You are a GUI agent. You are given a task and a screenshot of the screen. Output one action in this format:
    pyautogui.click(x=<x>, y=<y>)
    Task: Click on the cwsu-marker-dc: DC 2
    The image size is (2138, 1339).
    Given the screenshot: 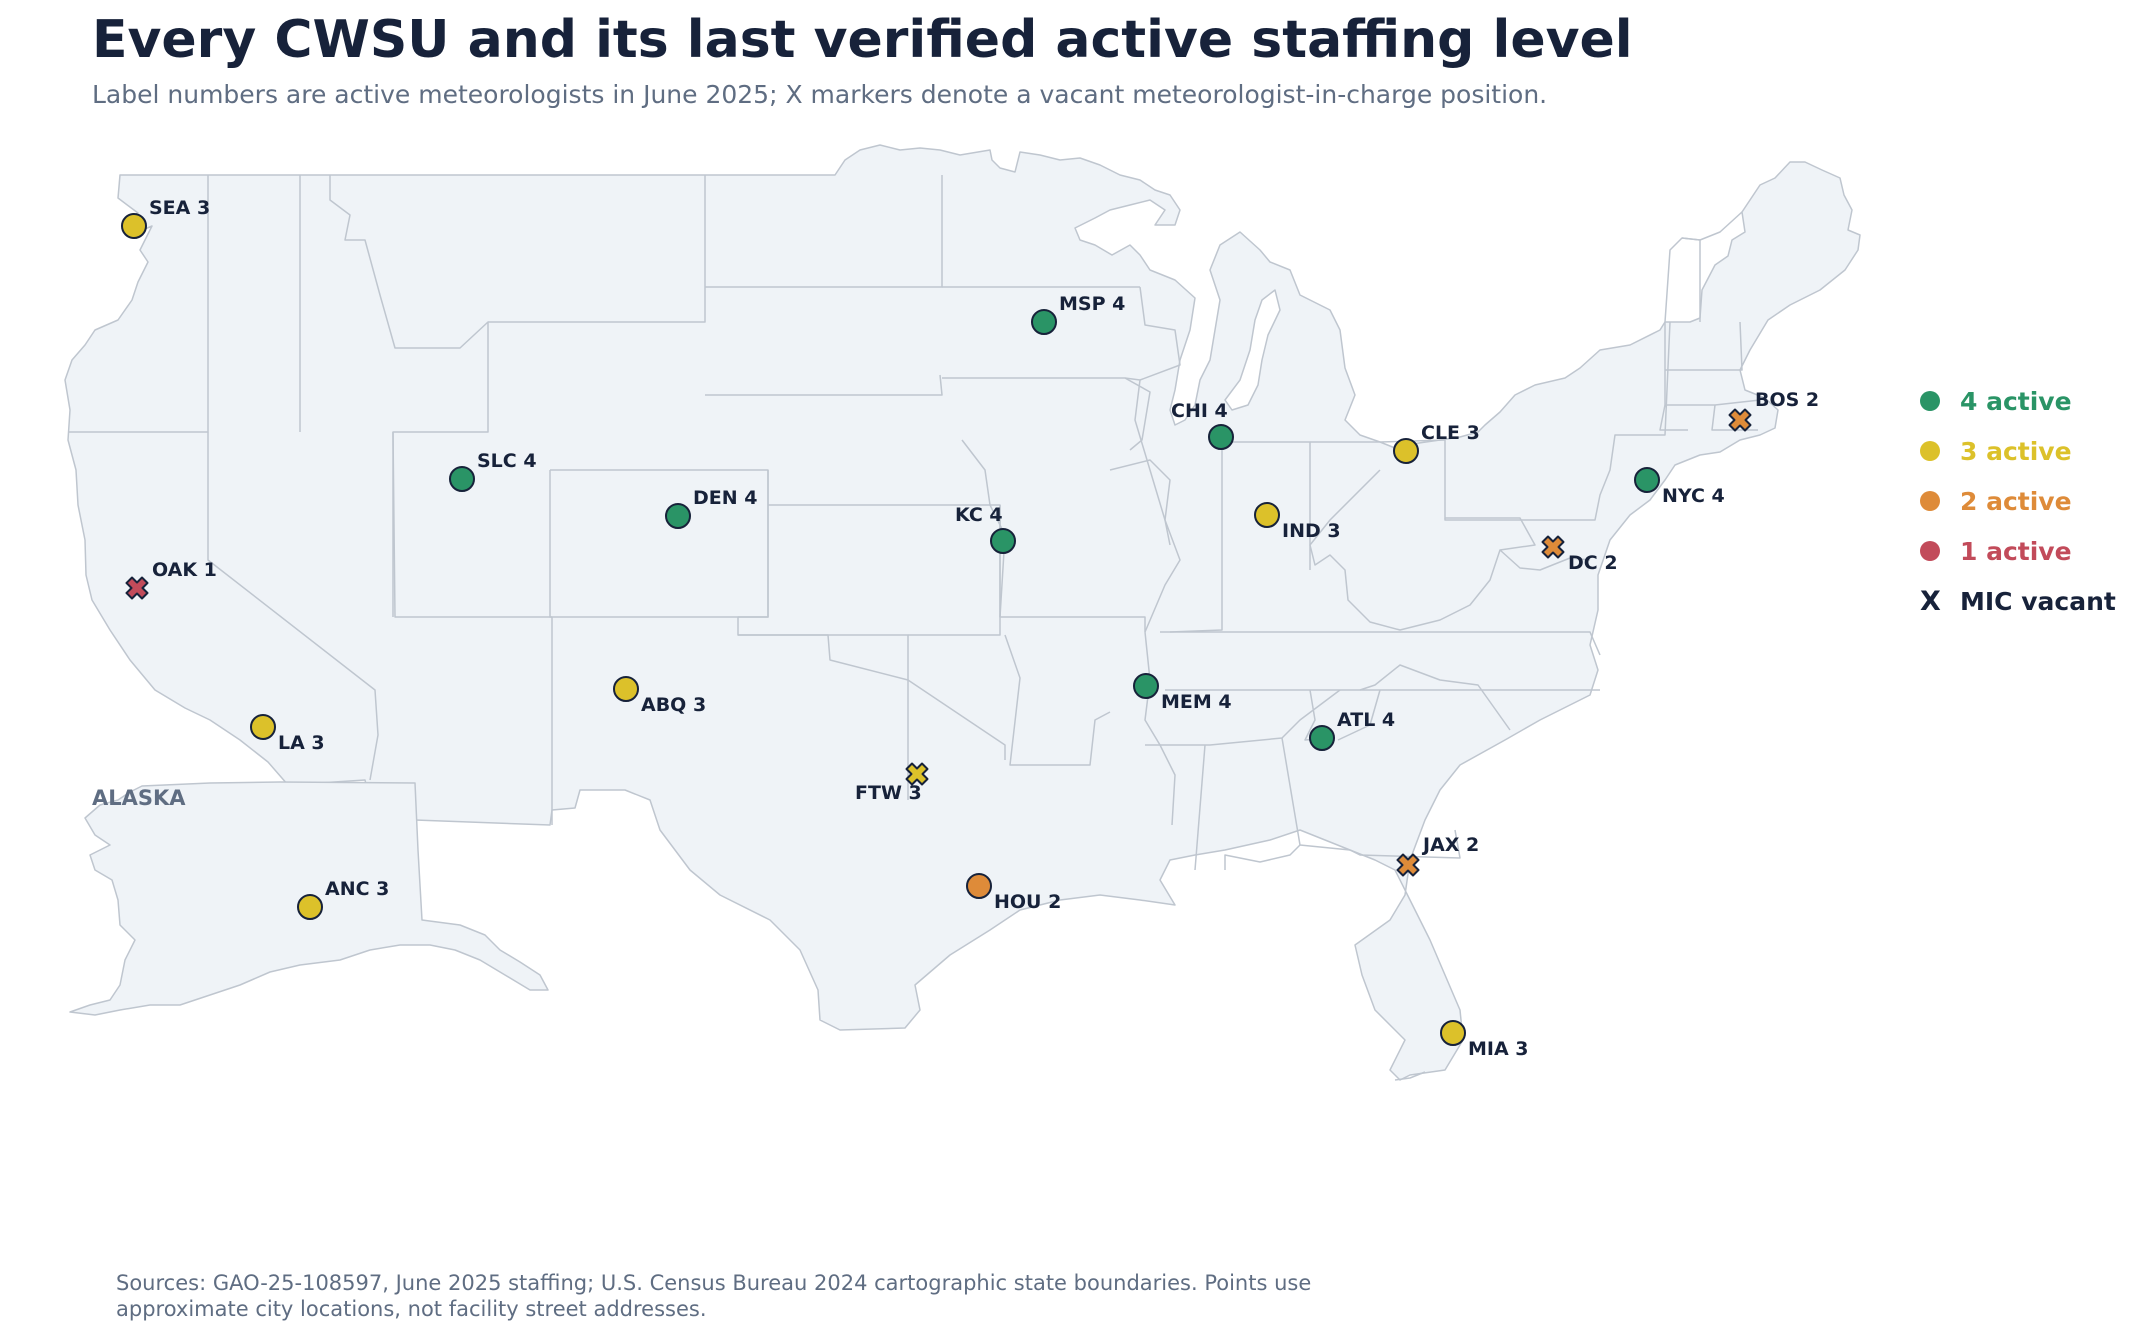 What is the action you would take?
    pyautogui.click(x=1579, y=554)
    